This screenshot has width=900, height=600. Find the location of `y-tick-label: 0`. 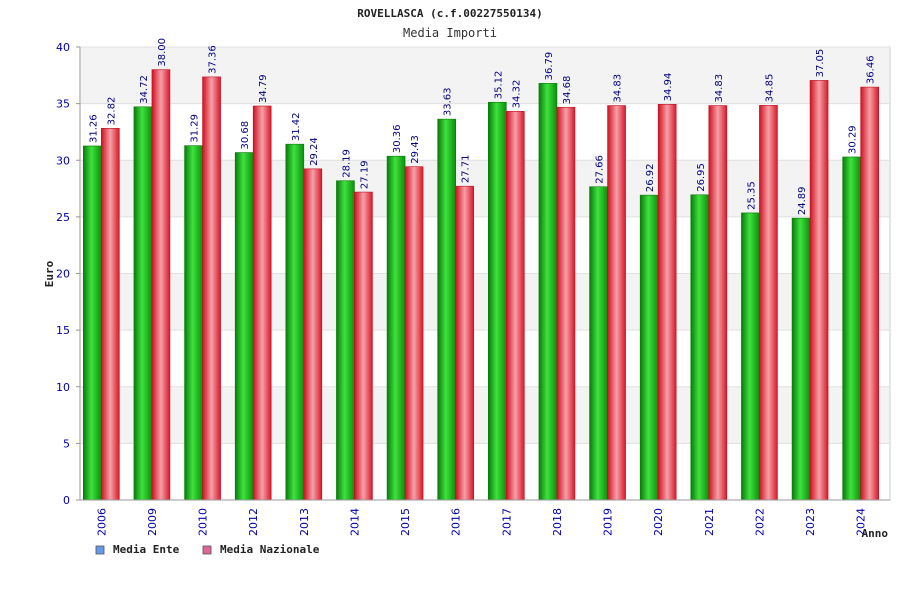

y-tick-label: 0 is located at coordinates (66, 500).